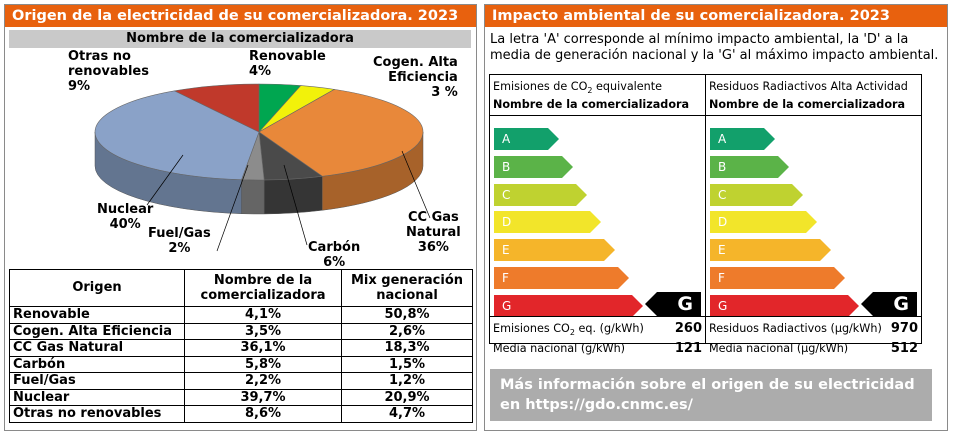 The image size is (955, 437). What do you see at coordinates (263, 331) in the screenshot?
I see `retailer-share-cell: 3,5%` at bounding box center [263, 331].